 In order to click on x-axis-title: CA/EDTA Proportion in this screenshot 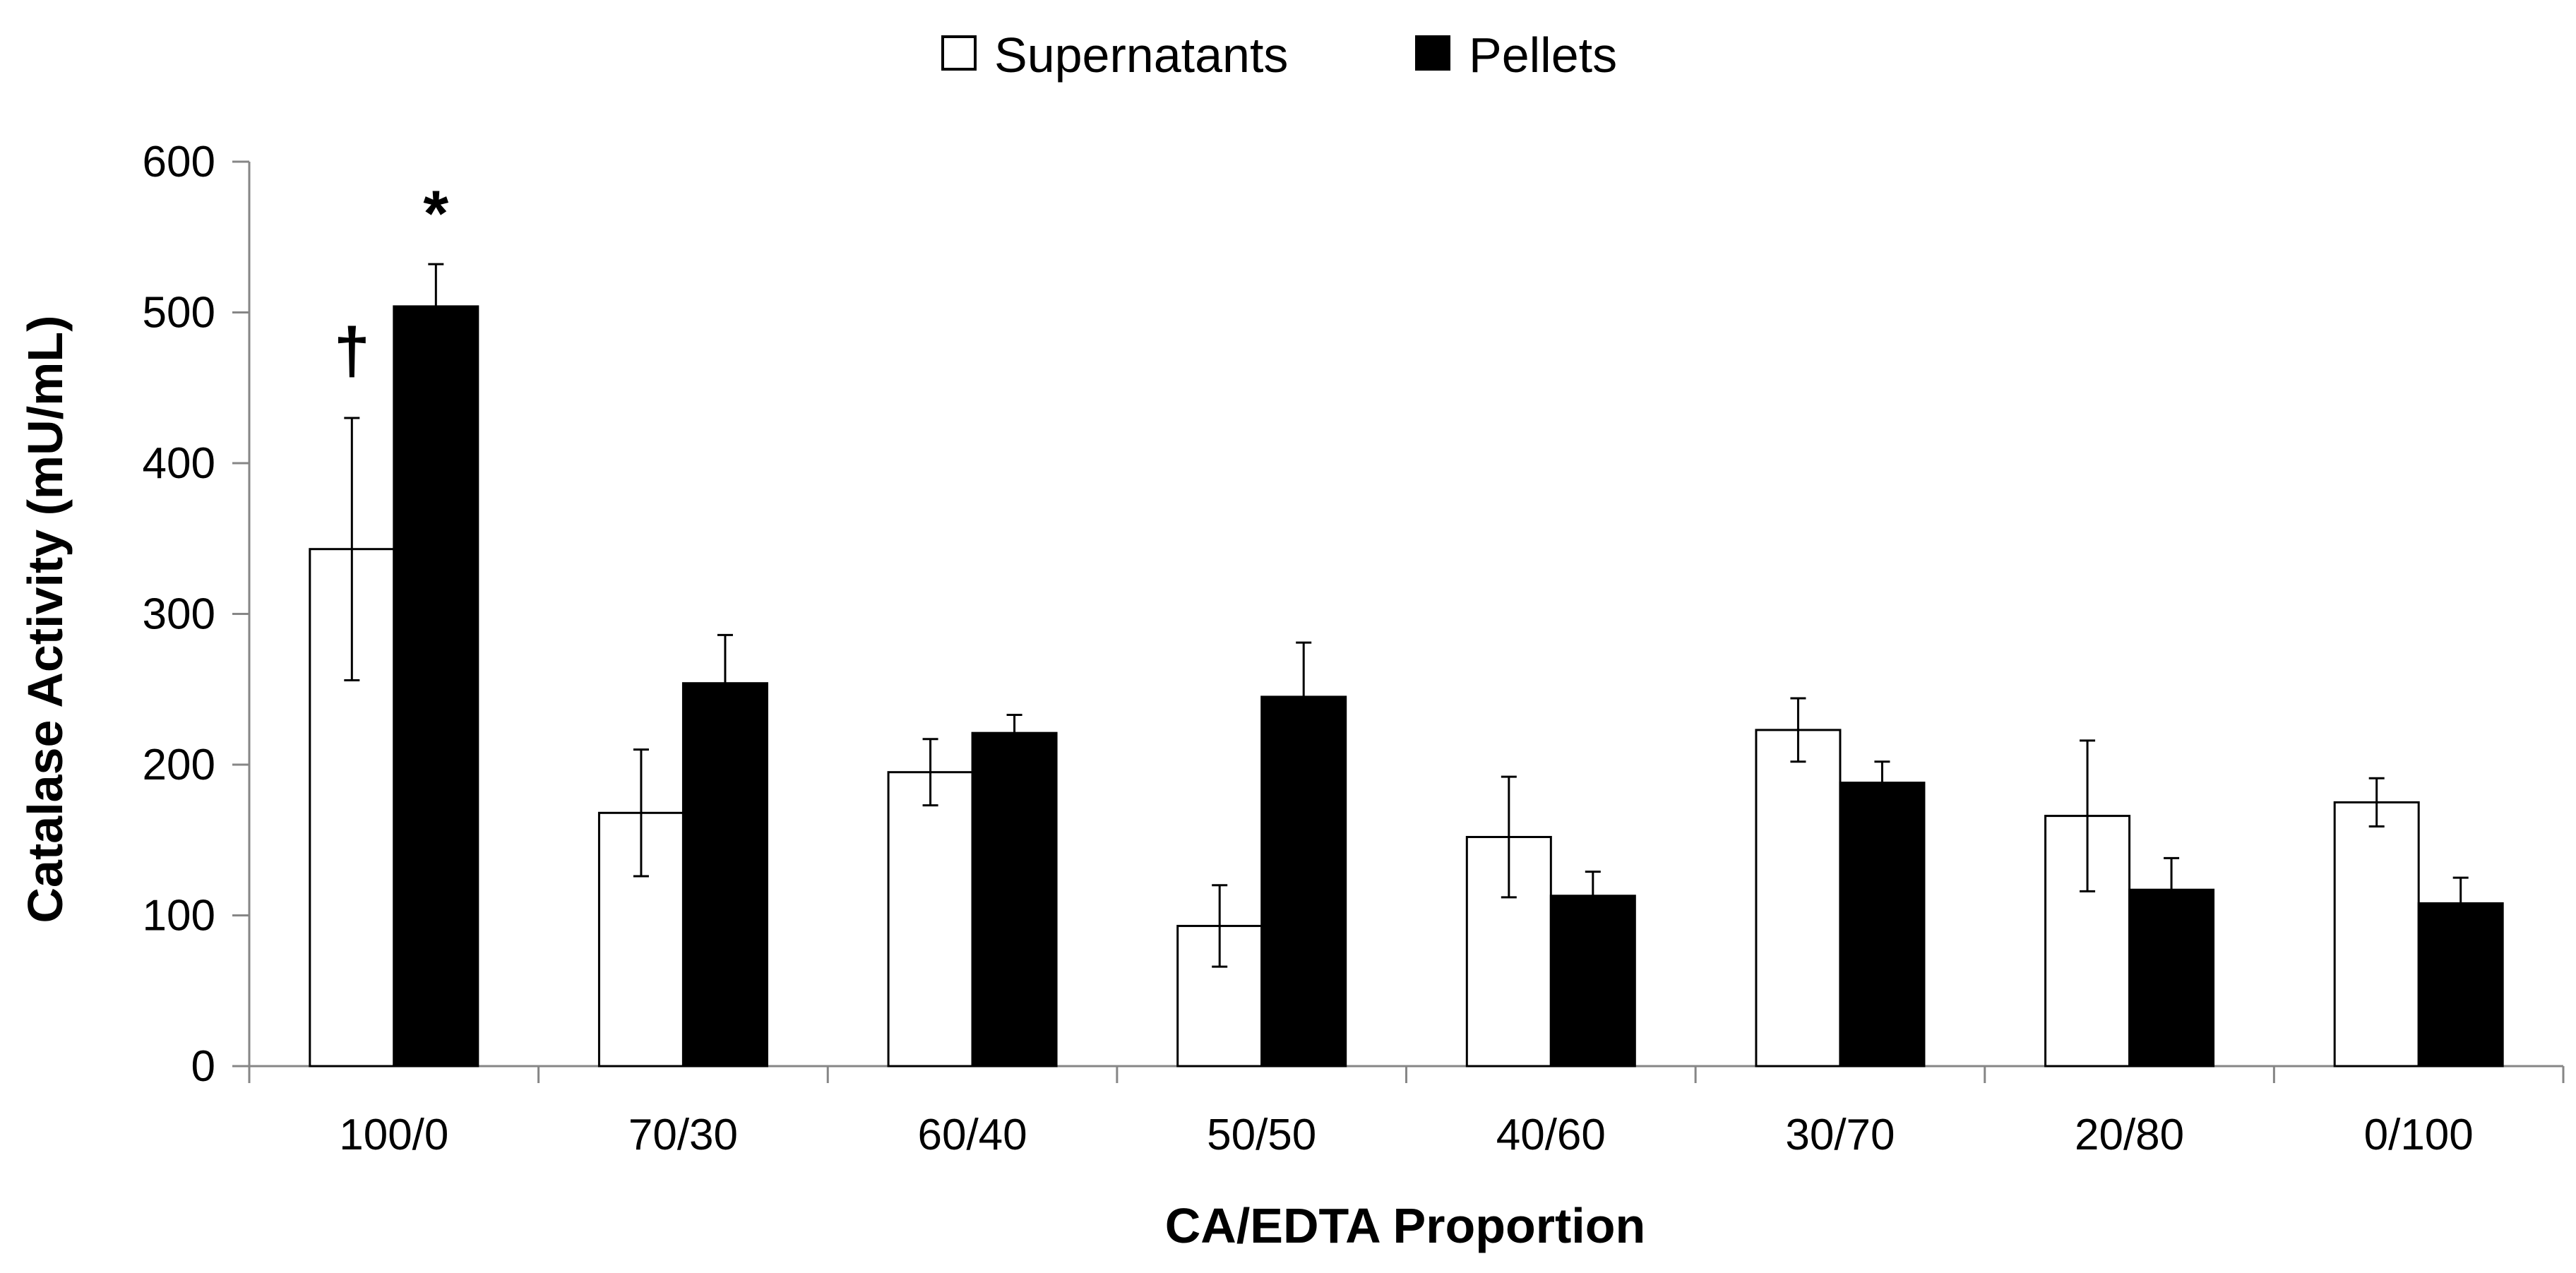, I will do `click(1405, 1226)`.